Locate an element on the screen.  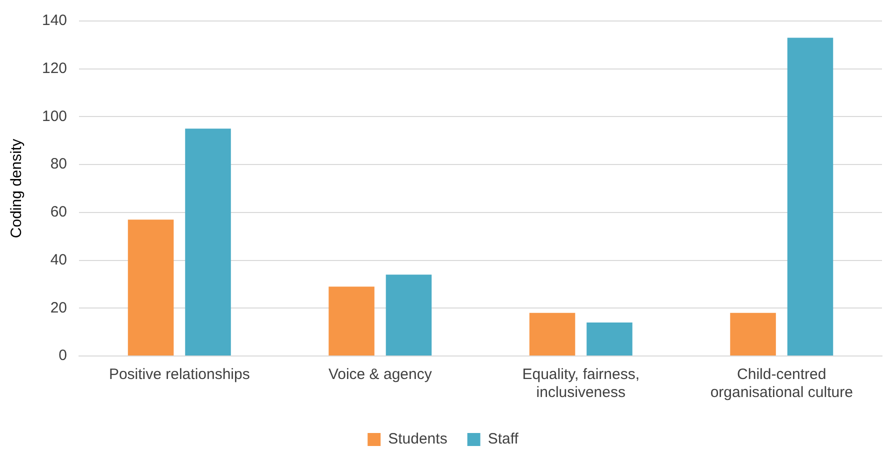
y-tick-label: 60 is located at coordinates (59, 212).